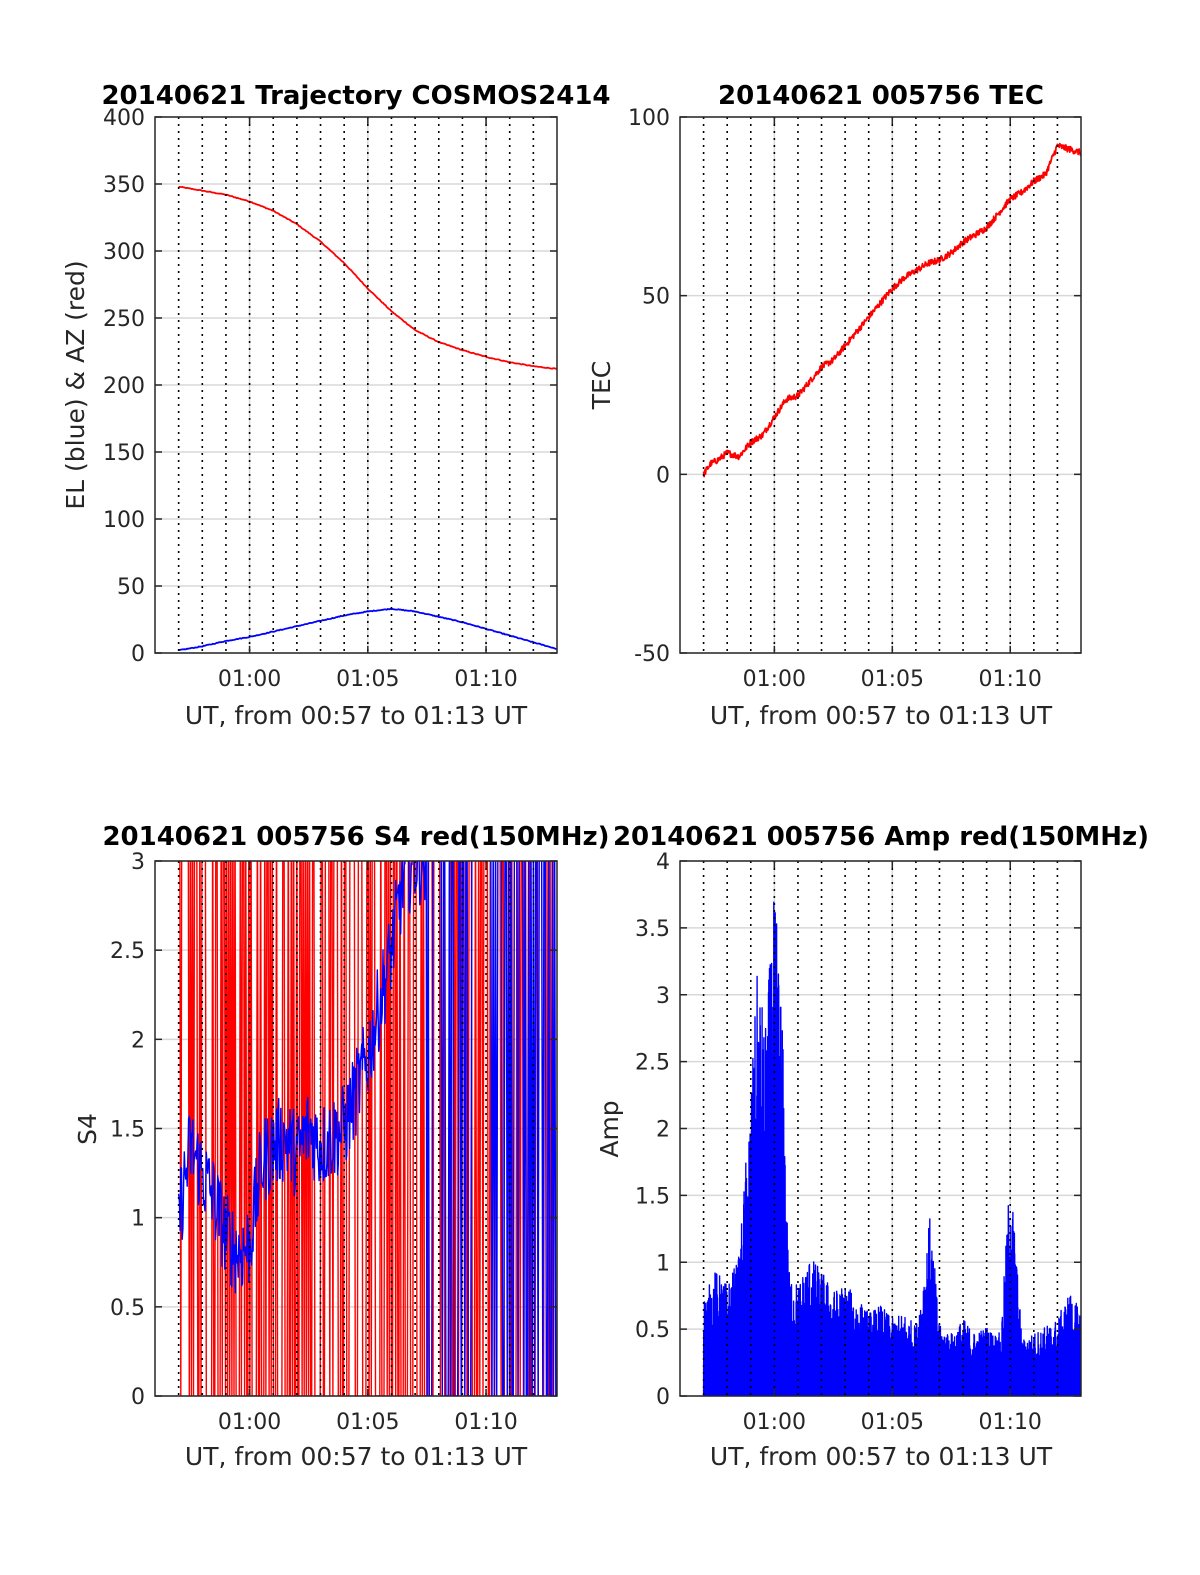 The width and height of the screenshot is (1200, 1575). Describe the element at coordinates (138, 1397) in the screenshot. I see `s4-ytick-label: 0` at that location.